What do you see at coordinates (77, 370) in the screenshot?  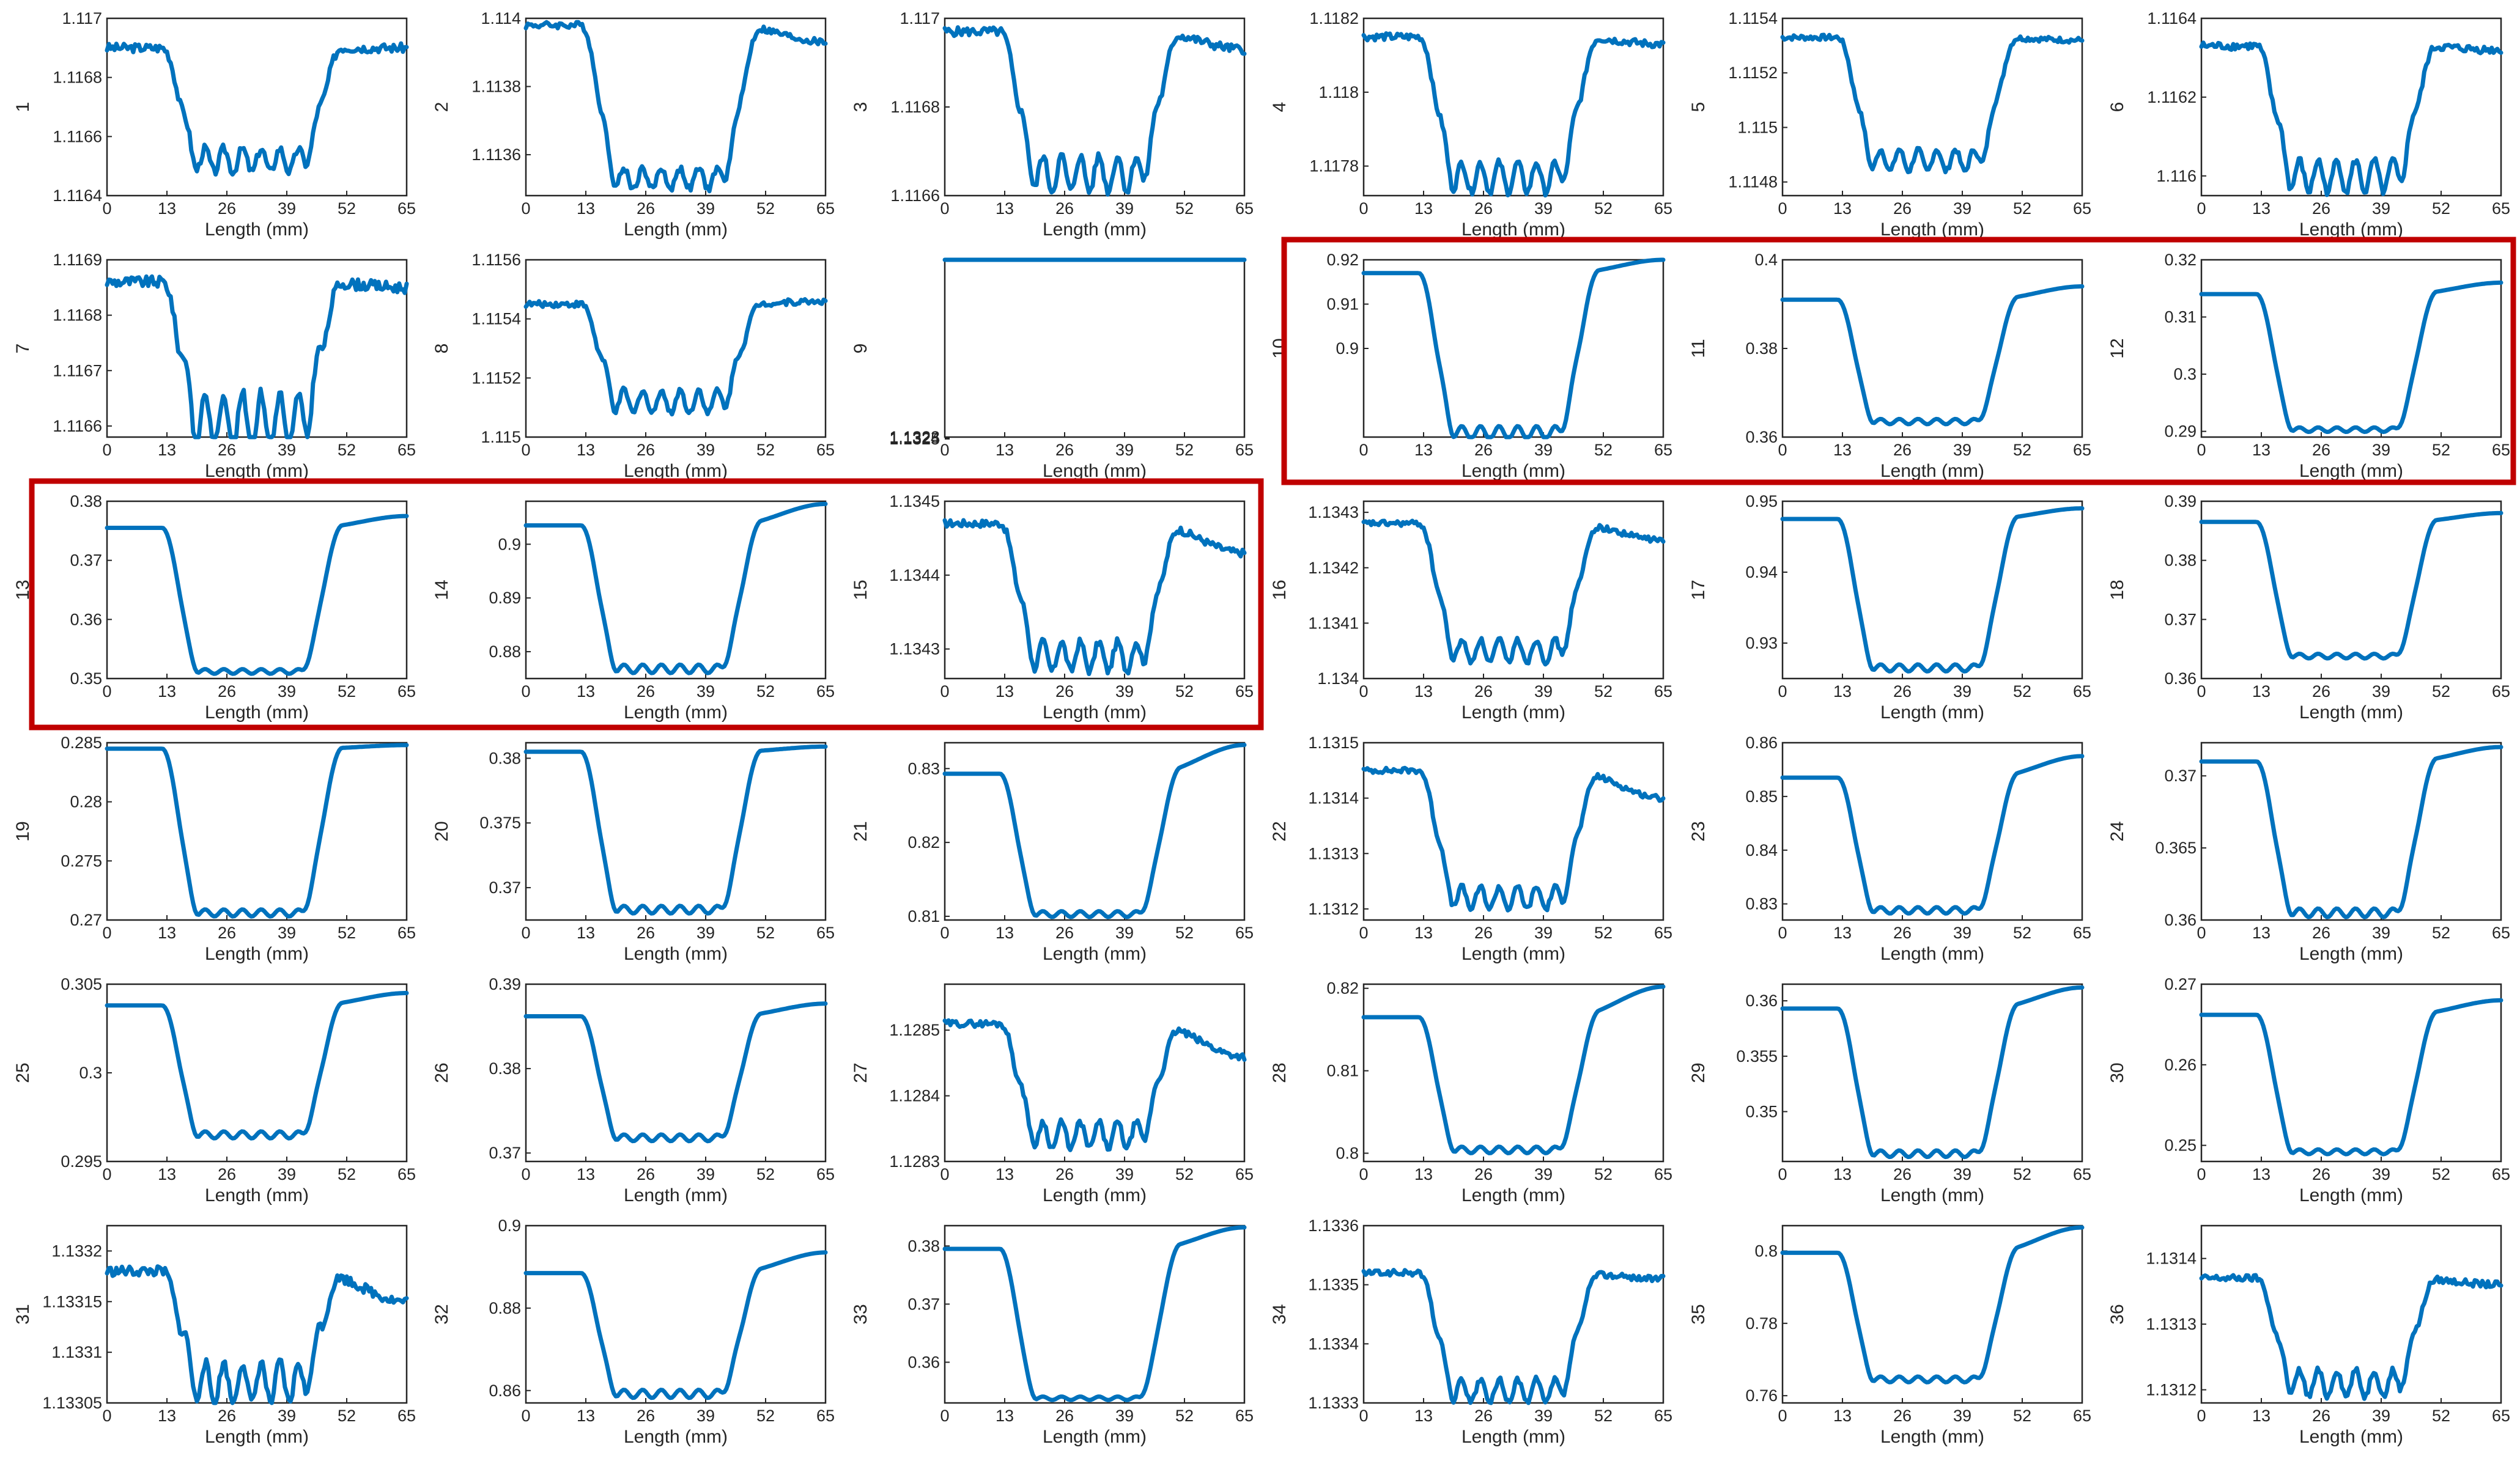 I see `y-tick-label: 1.1167` at bounding box center [77, 370].